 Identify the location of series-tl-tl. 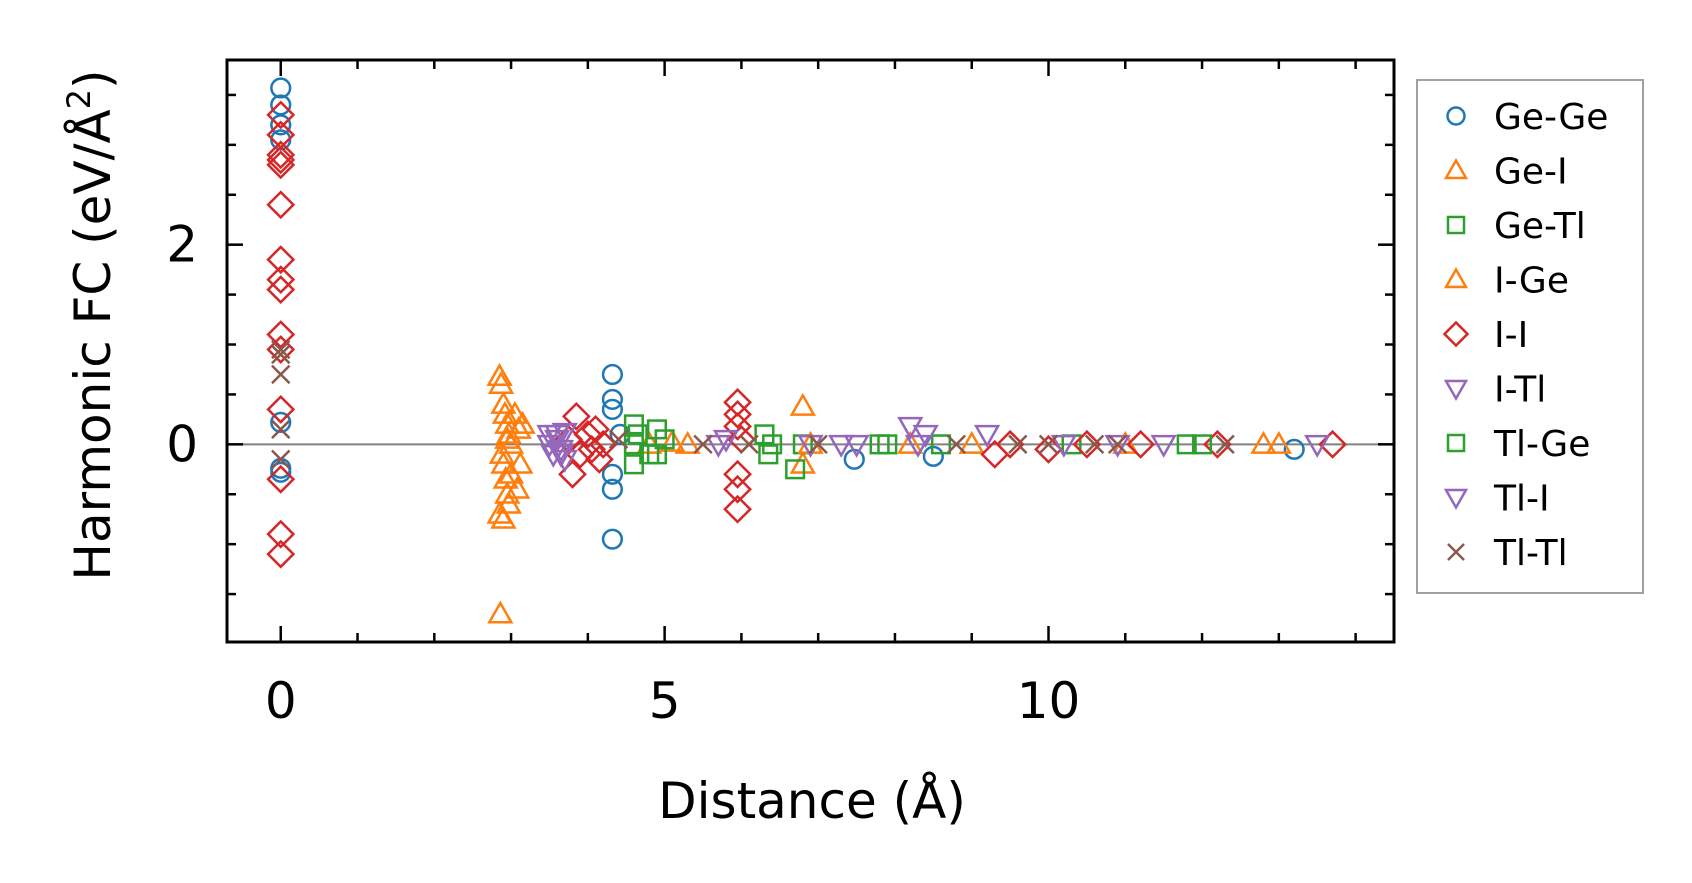
(753, 404).